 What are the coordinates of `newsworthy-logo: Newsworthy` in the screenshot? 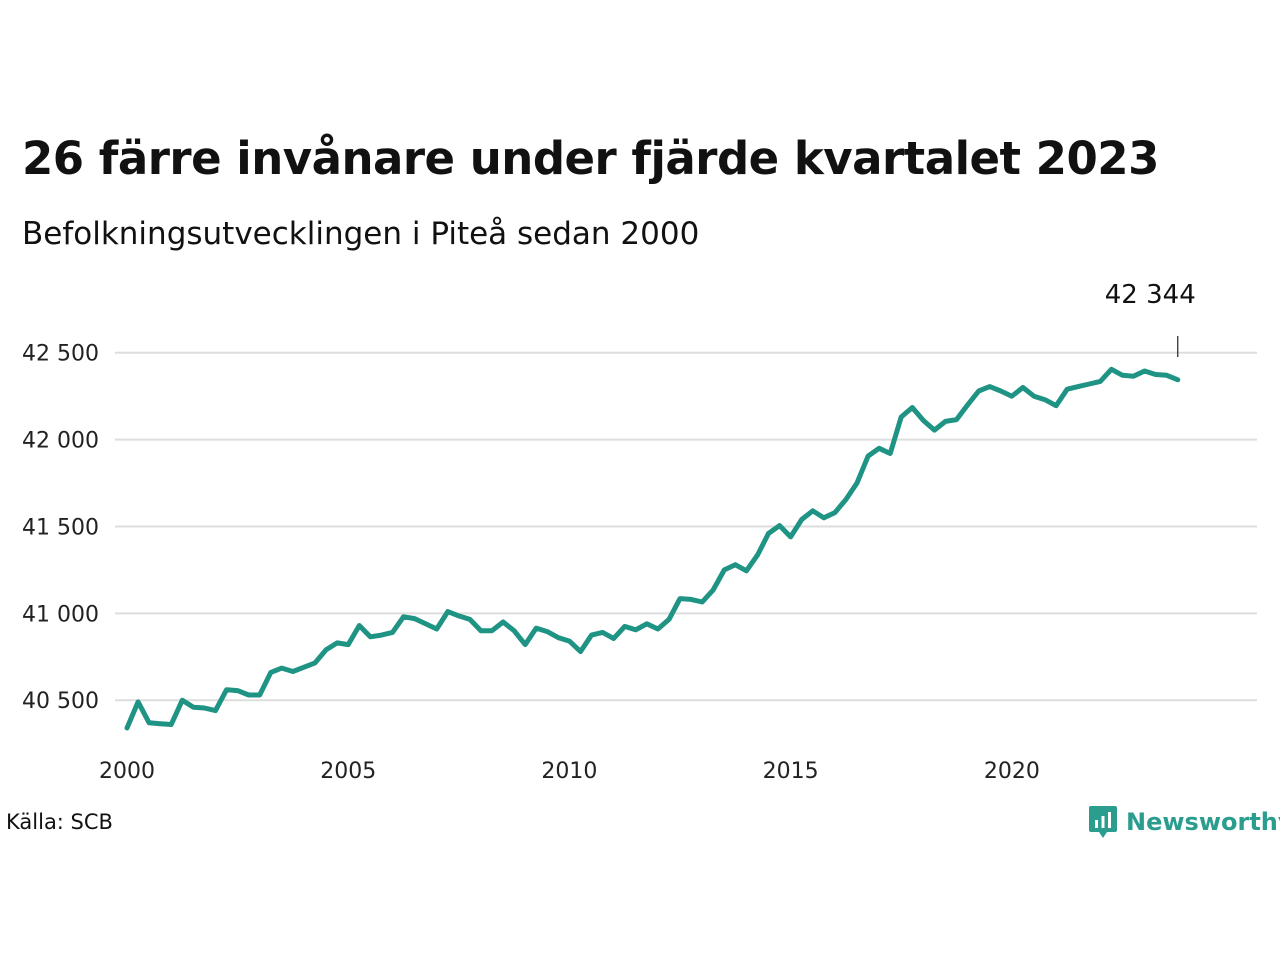 It's located at (1184, 822).